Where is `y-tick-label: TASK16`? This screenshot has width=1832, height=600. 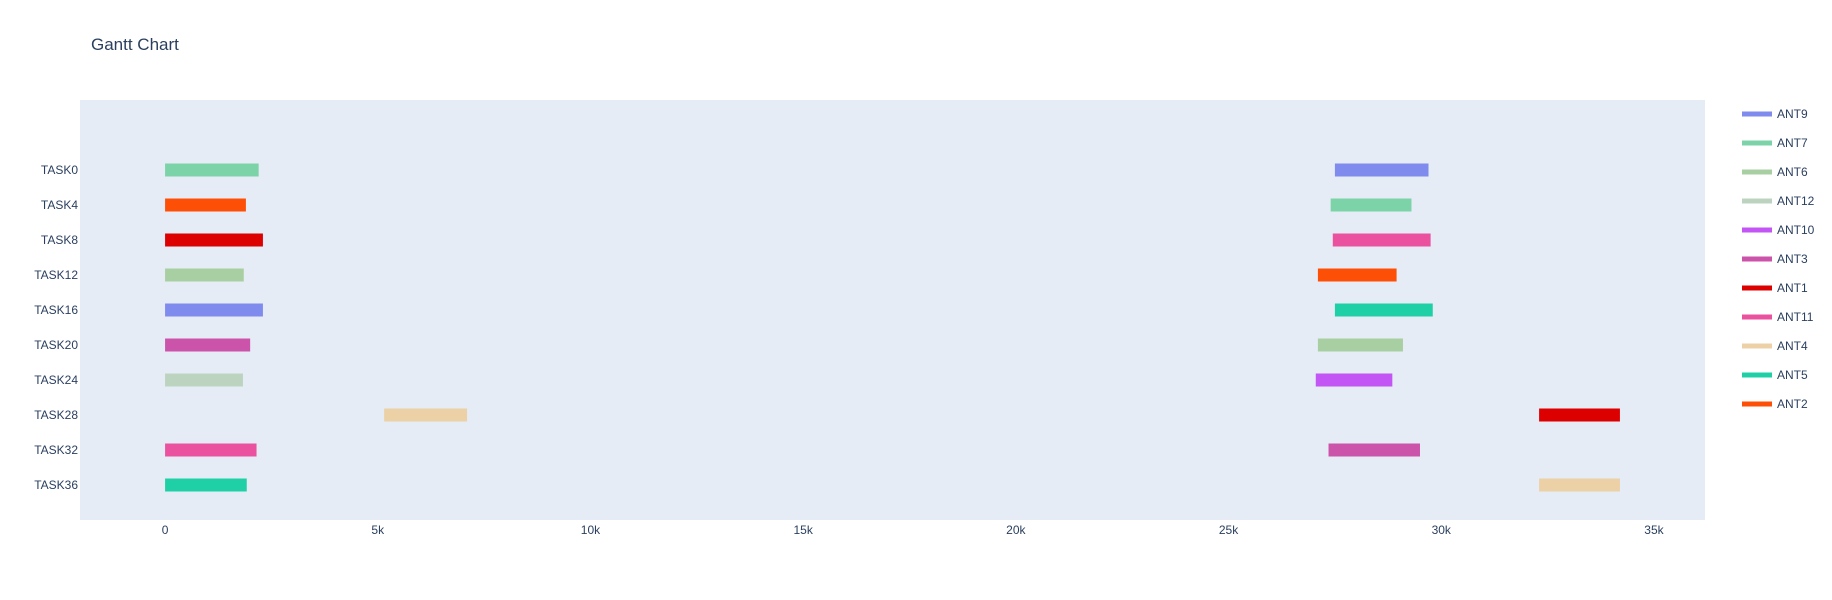 y-tick-label: TASK16 is located at coordinates (56, 310).